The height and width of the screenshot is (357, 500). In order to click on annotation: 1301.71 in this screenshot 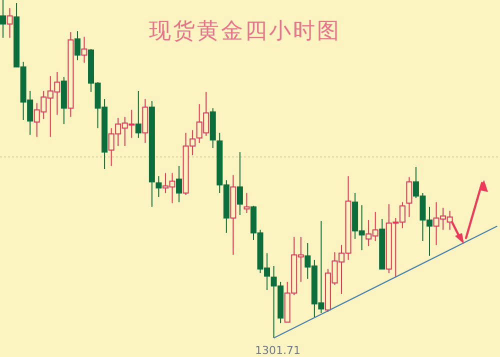, I will do `click(278, 350)`.